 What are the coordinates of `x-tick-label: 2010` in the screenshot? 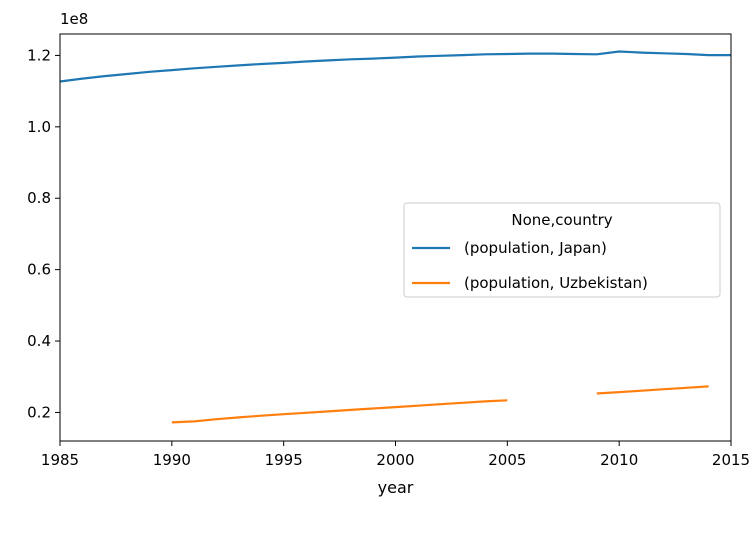 It's located at (619, 460).